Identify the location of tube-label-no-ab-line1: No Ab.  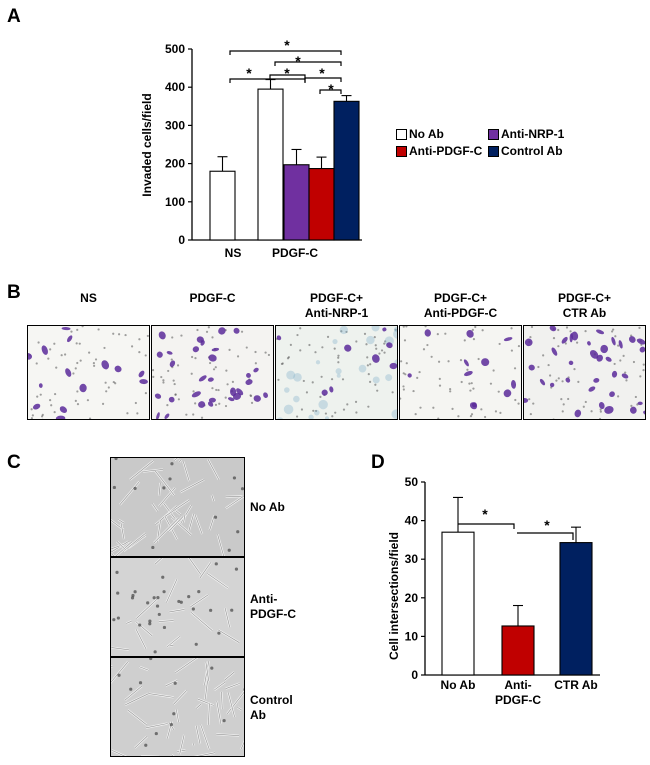
(267, 507).